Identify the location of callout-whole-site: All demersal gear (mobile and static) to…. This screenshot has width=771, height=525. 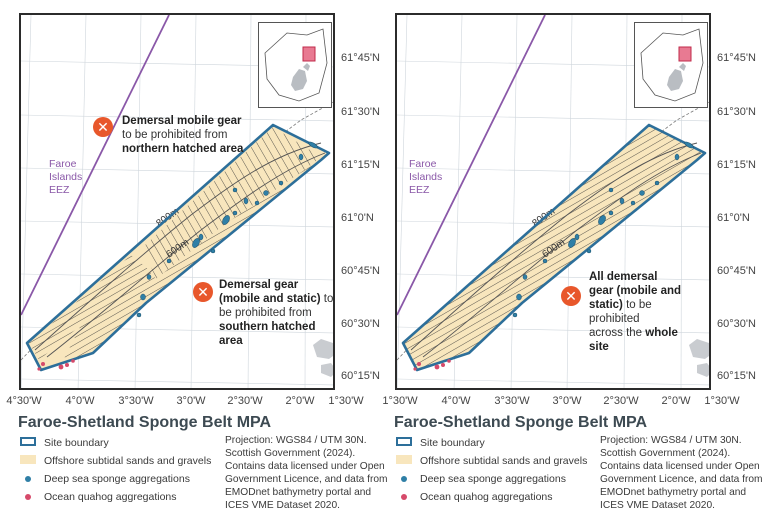
(635, 312).